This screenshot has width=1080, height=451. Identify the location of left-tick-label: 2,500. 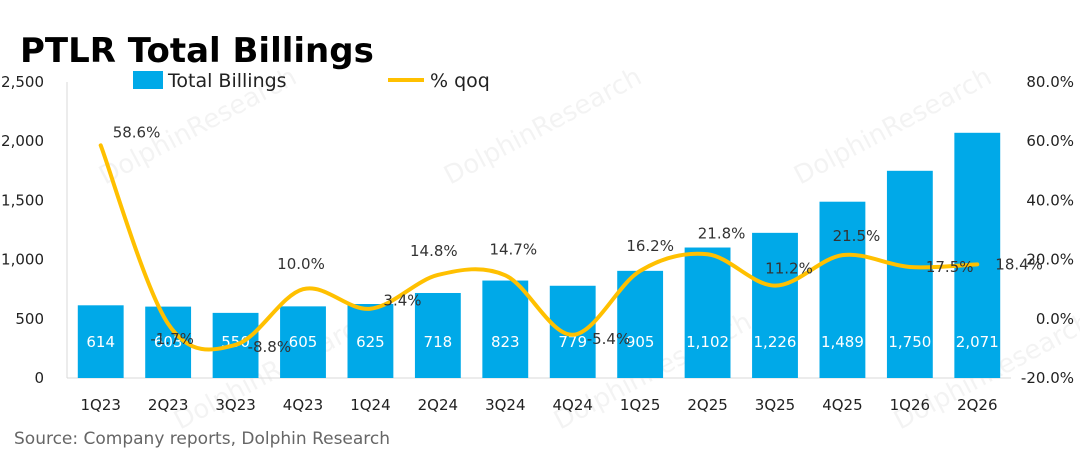
(22, 82).